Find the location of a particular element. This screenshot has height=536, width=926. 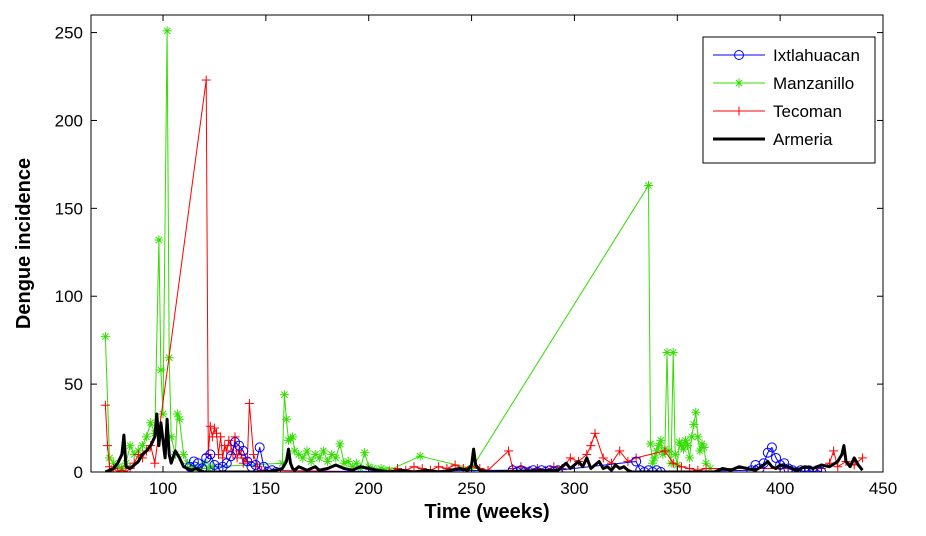

y-axis-title: Dengue incidence is located at coordinates (24, 243).